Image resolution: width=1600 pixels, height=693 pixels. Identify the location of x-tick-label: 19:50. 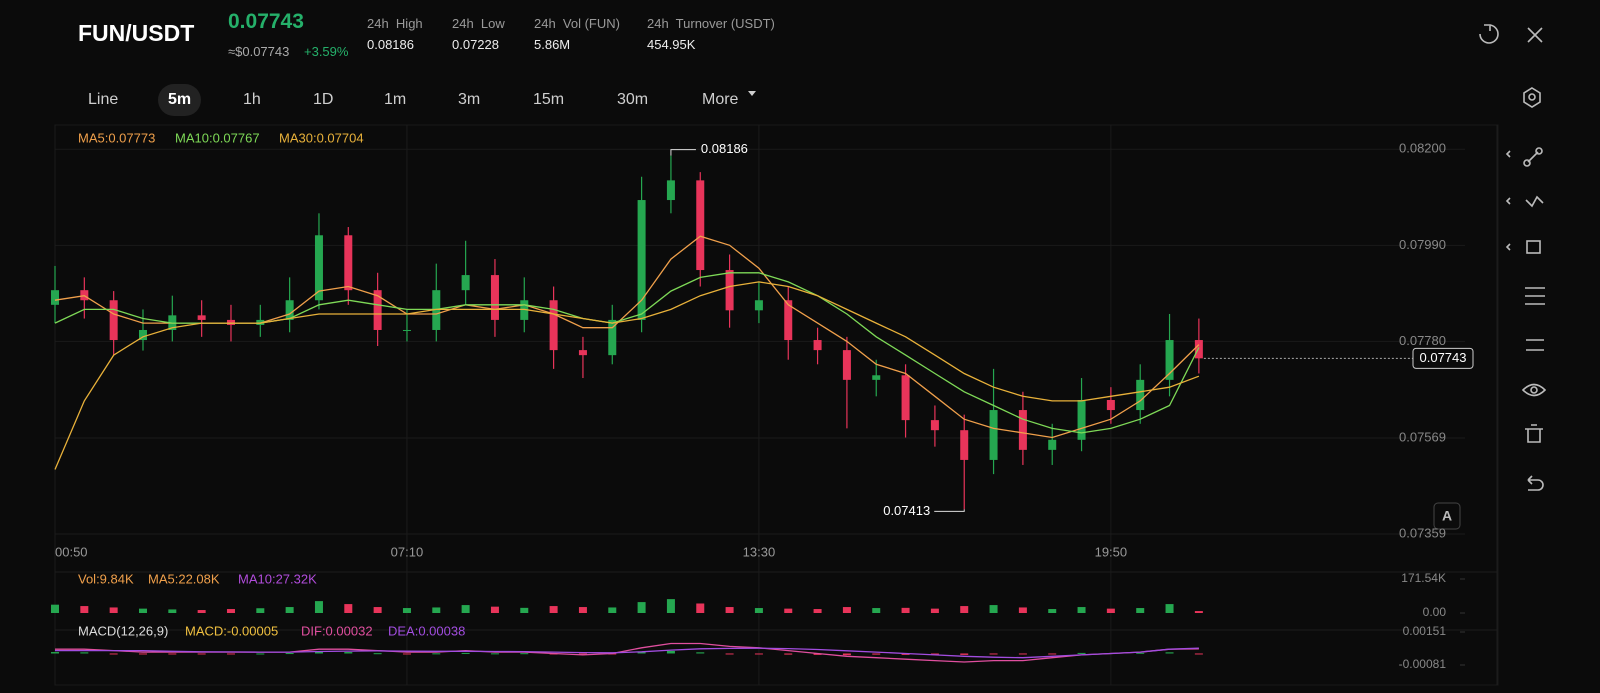
(1111, 551).